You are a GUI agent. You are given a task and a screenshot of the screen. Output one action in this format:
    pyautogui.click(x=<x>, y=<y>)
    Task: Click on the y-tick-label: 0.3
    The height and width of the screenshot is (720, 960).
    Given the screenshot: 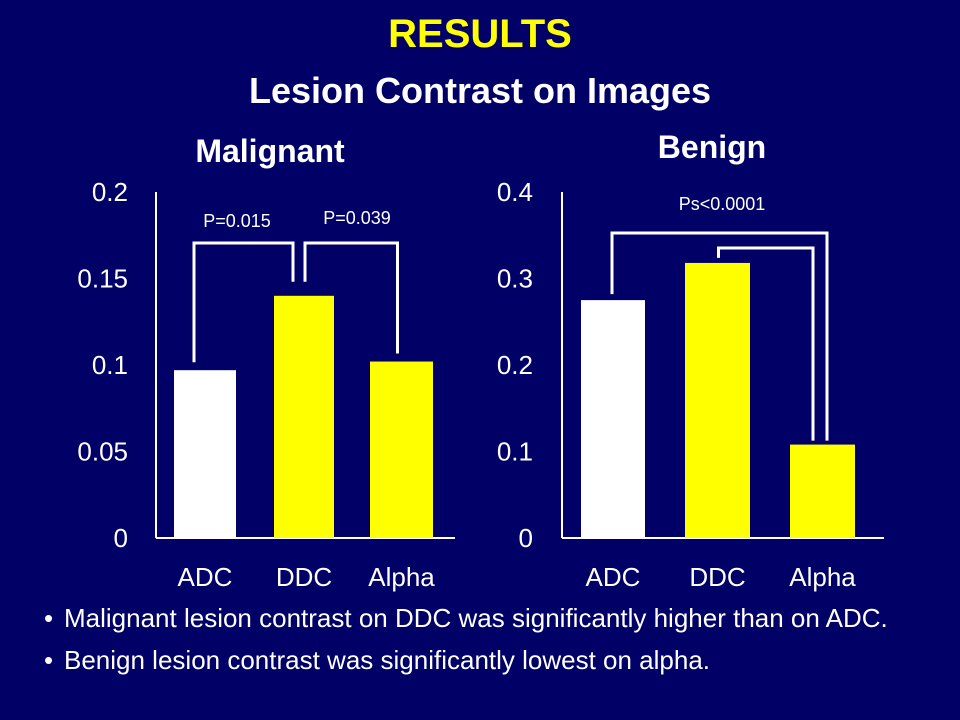 What is the action you would take?
    pyautogui.click(x=515, y=279)
    